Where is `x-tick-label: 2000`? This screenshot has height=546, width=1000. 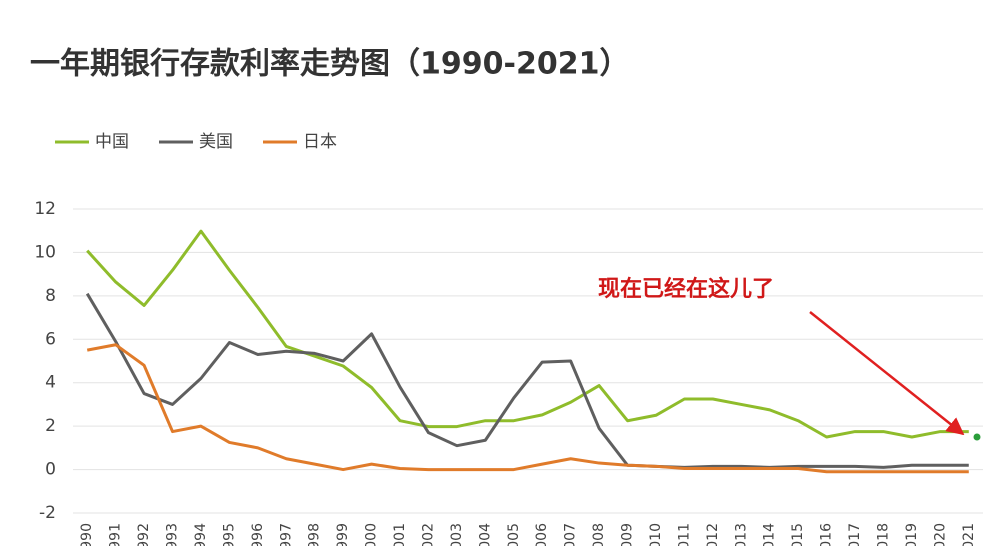
x-tick-label: 2000 is located at coordinates (372, 534).